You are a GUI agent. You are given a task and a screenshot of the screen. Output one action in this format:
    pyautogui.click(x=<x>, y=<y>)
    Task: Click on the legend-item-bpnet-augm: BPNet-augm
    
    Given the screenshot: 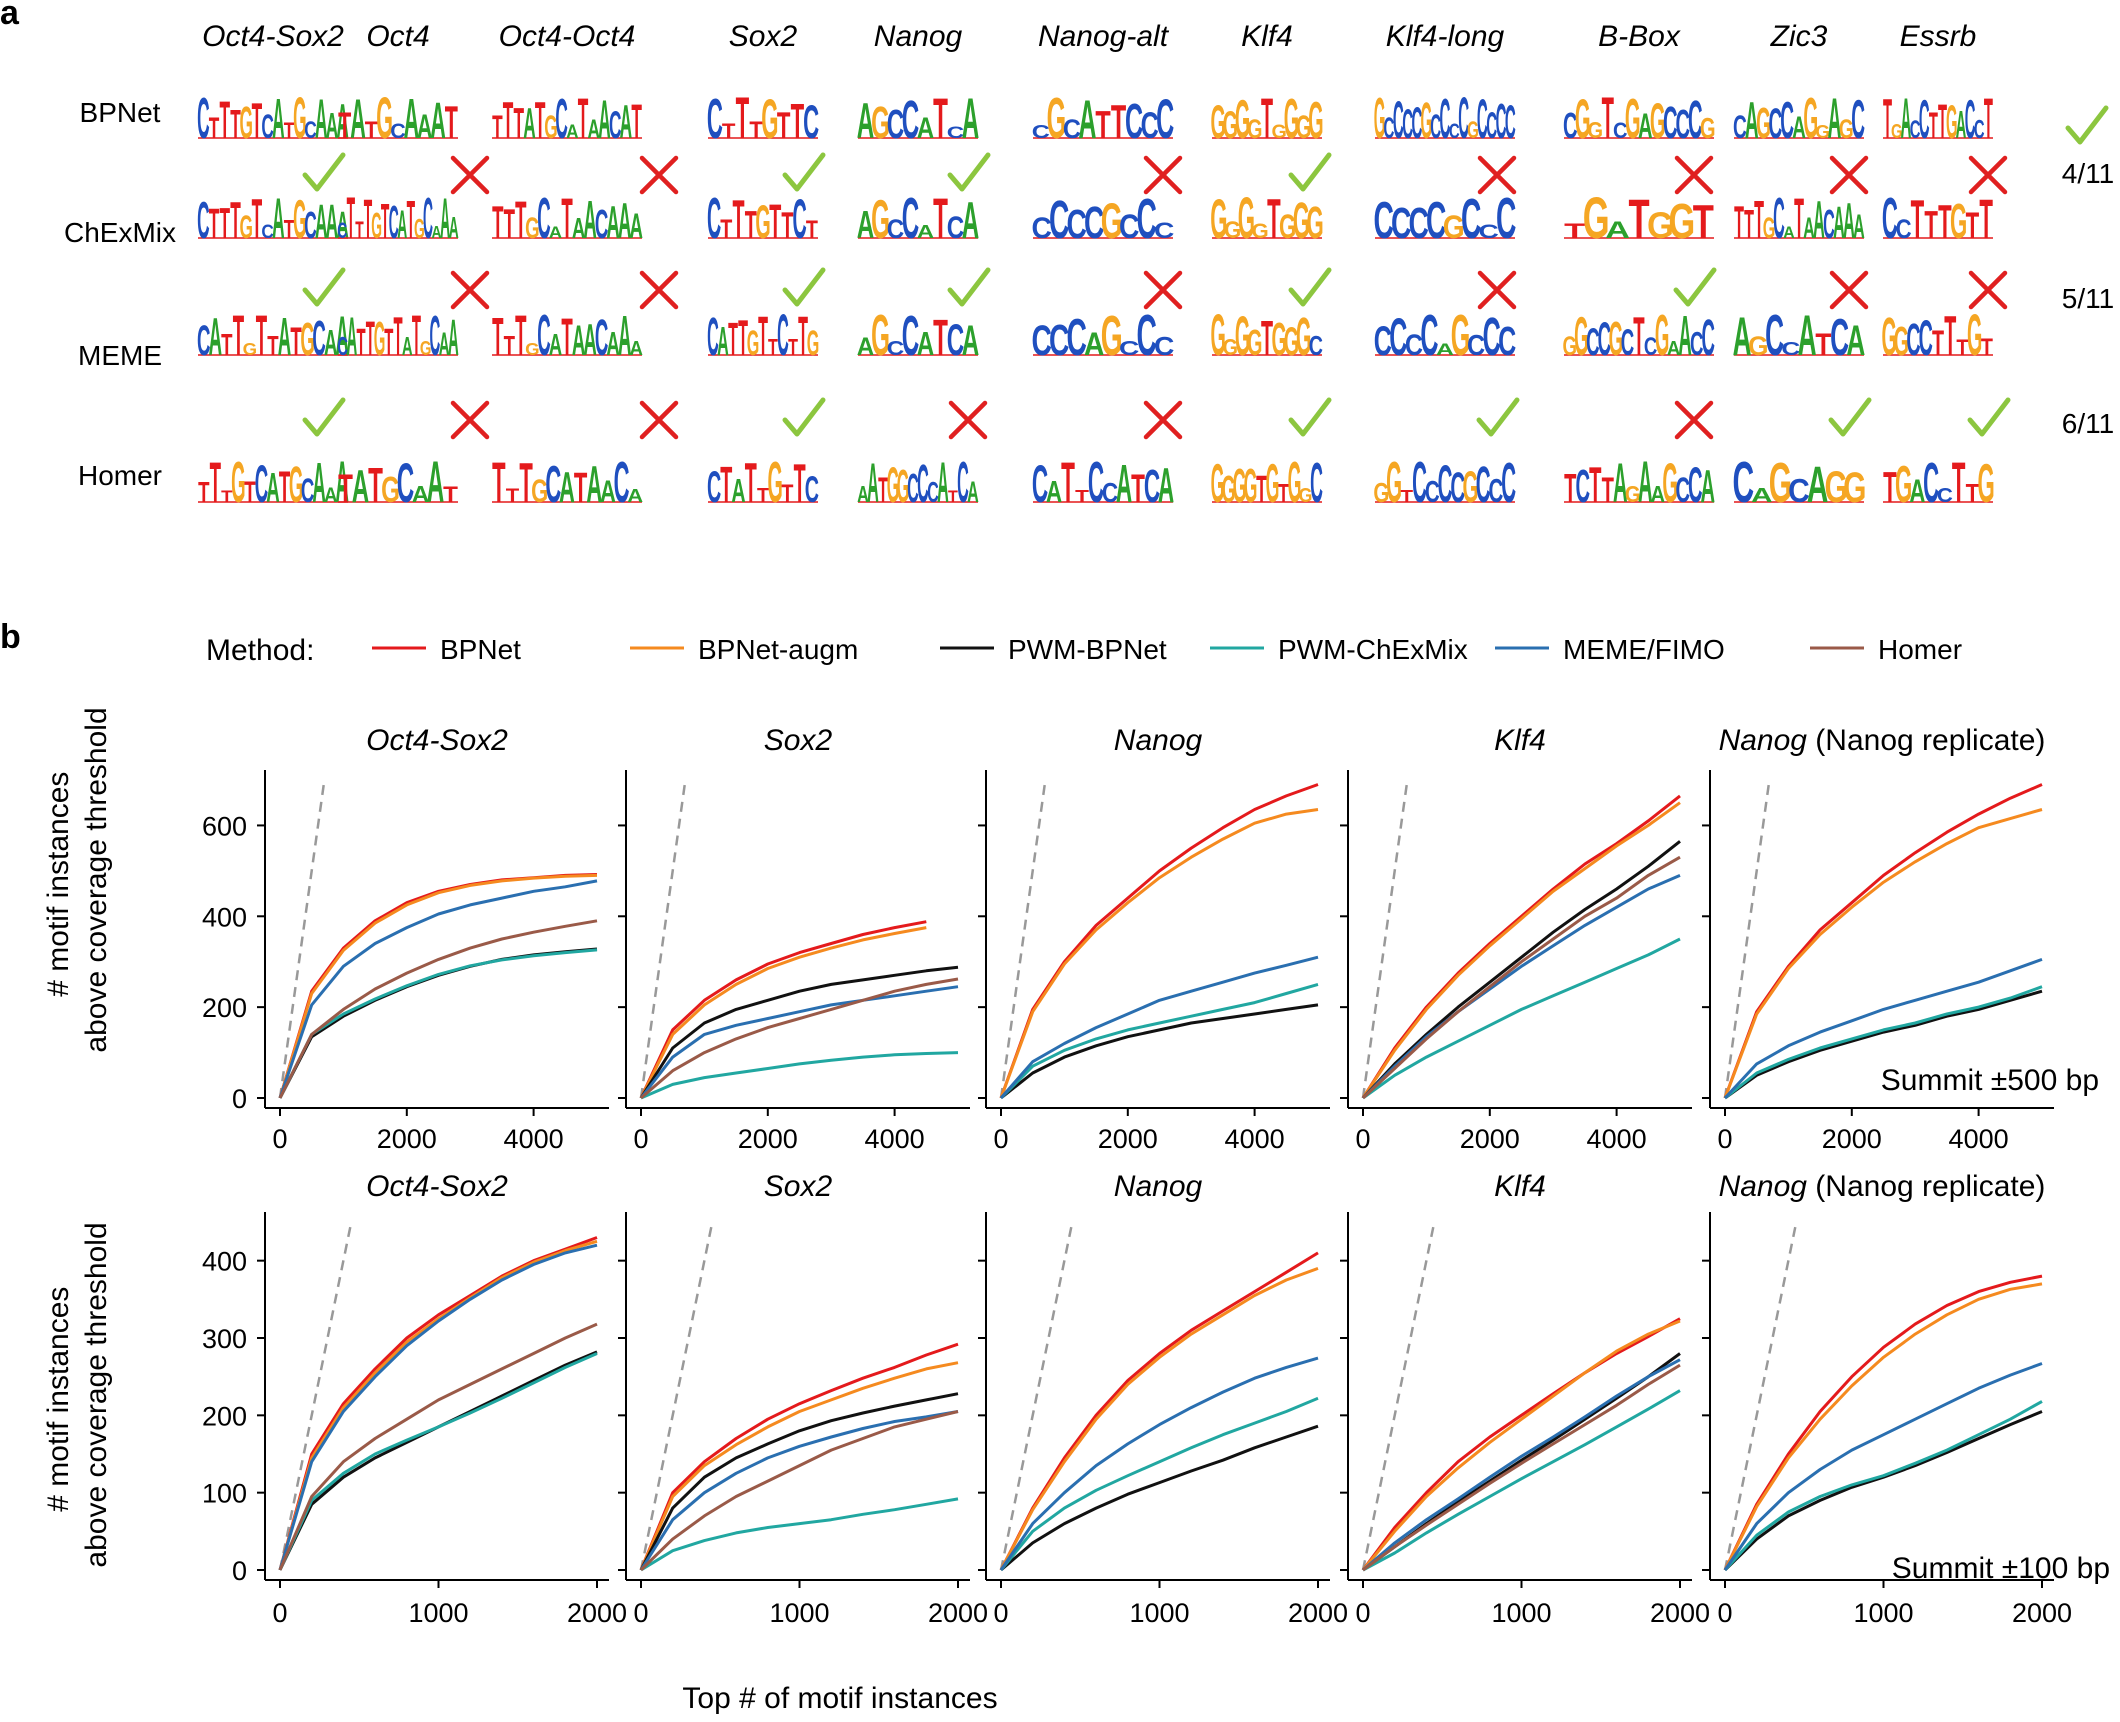 What is the action you would take?
    pyautogui.click(x=744, y=649)
    